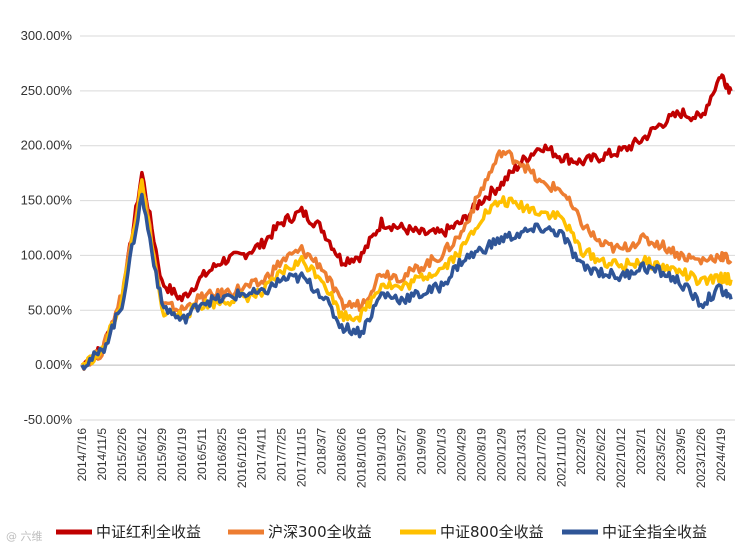  What do you see at coordinates (182, 455) in the screenshot?
I see `x-tick-label: 2016/1/19` at bounding box center [182, 455].